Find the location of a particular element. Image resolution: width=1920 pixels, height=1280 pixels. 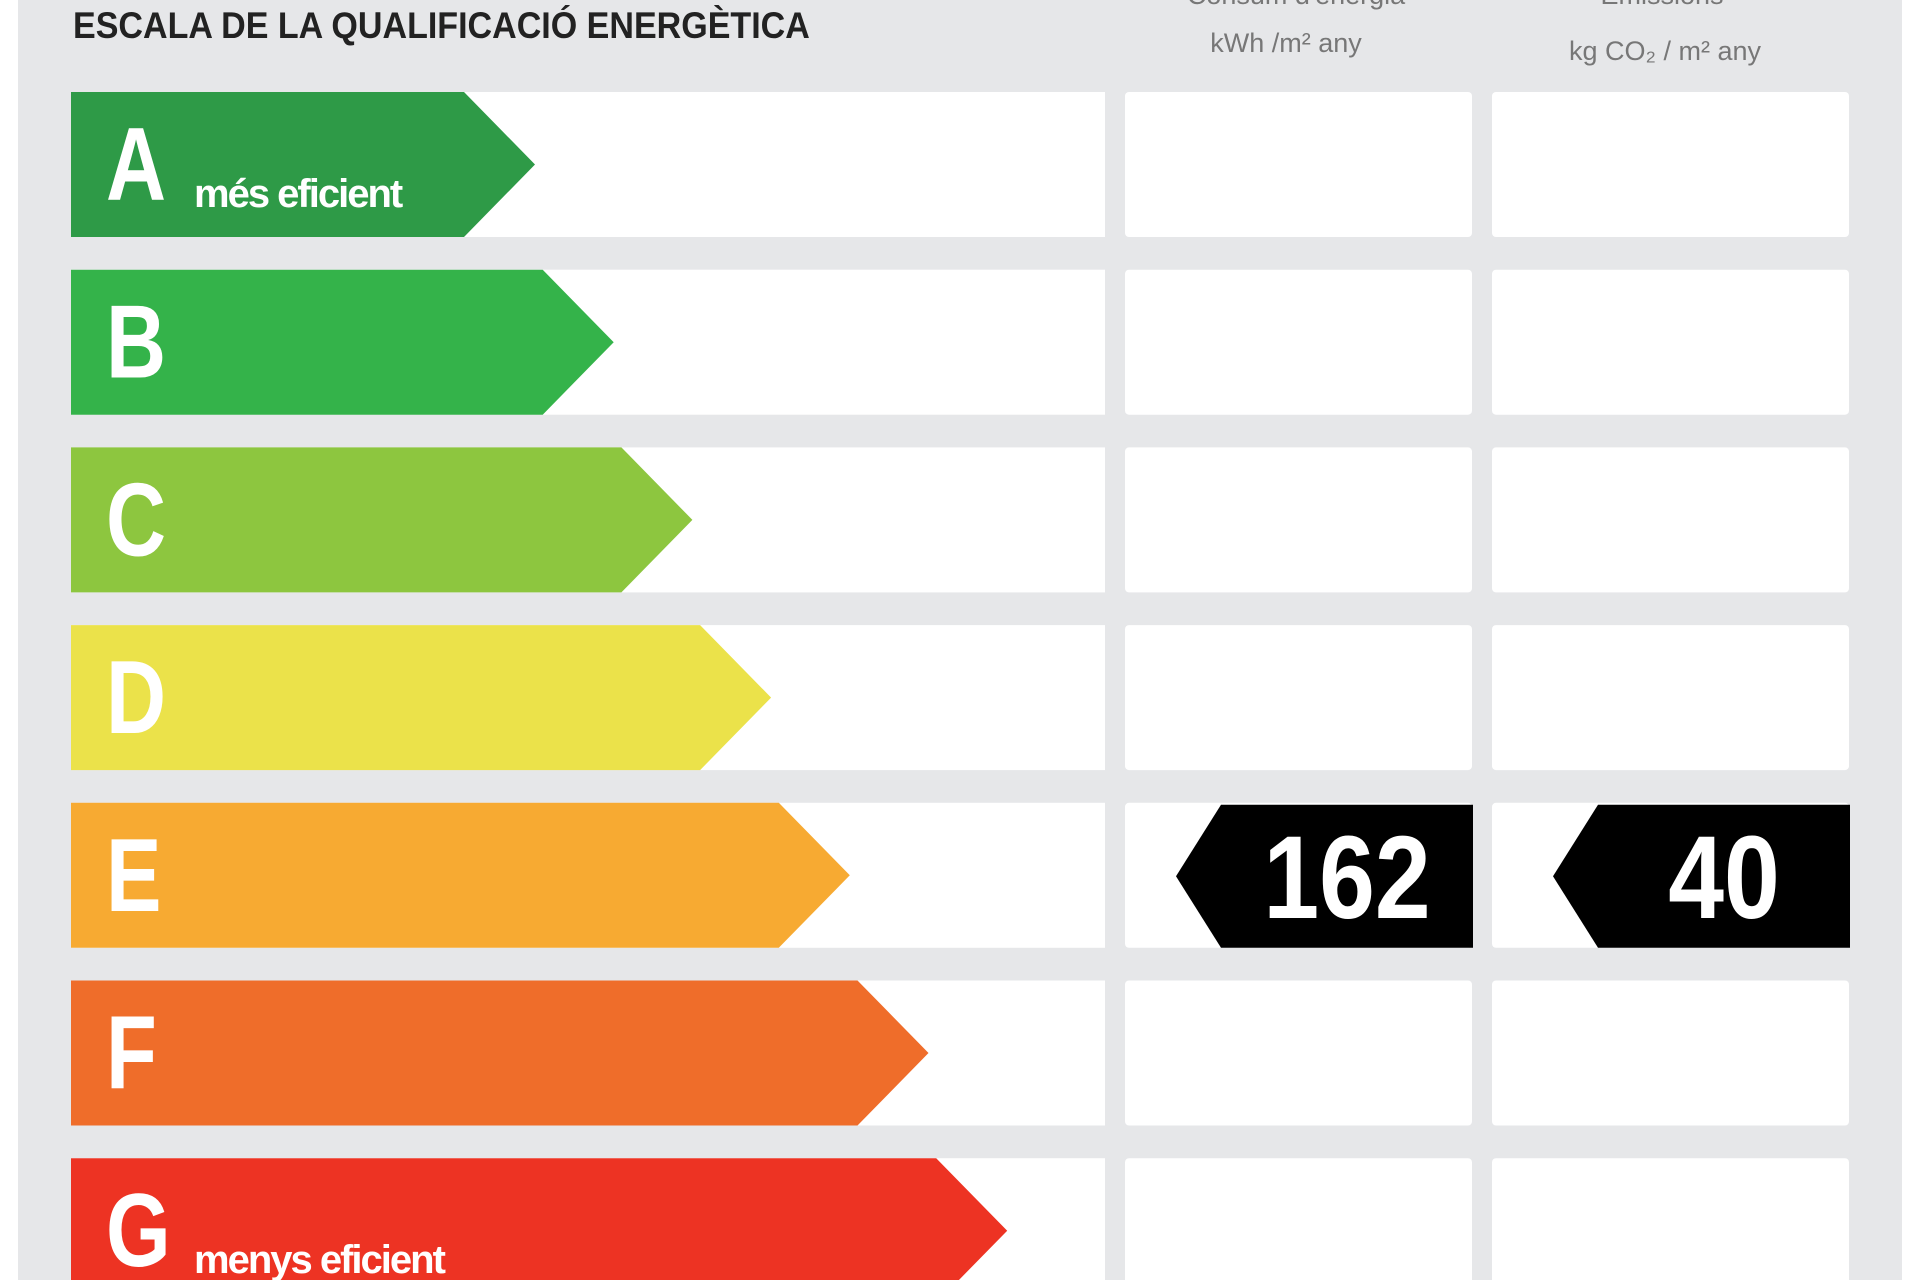

column-title: Consum d'energia is located at coordinates (1296, 5).